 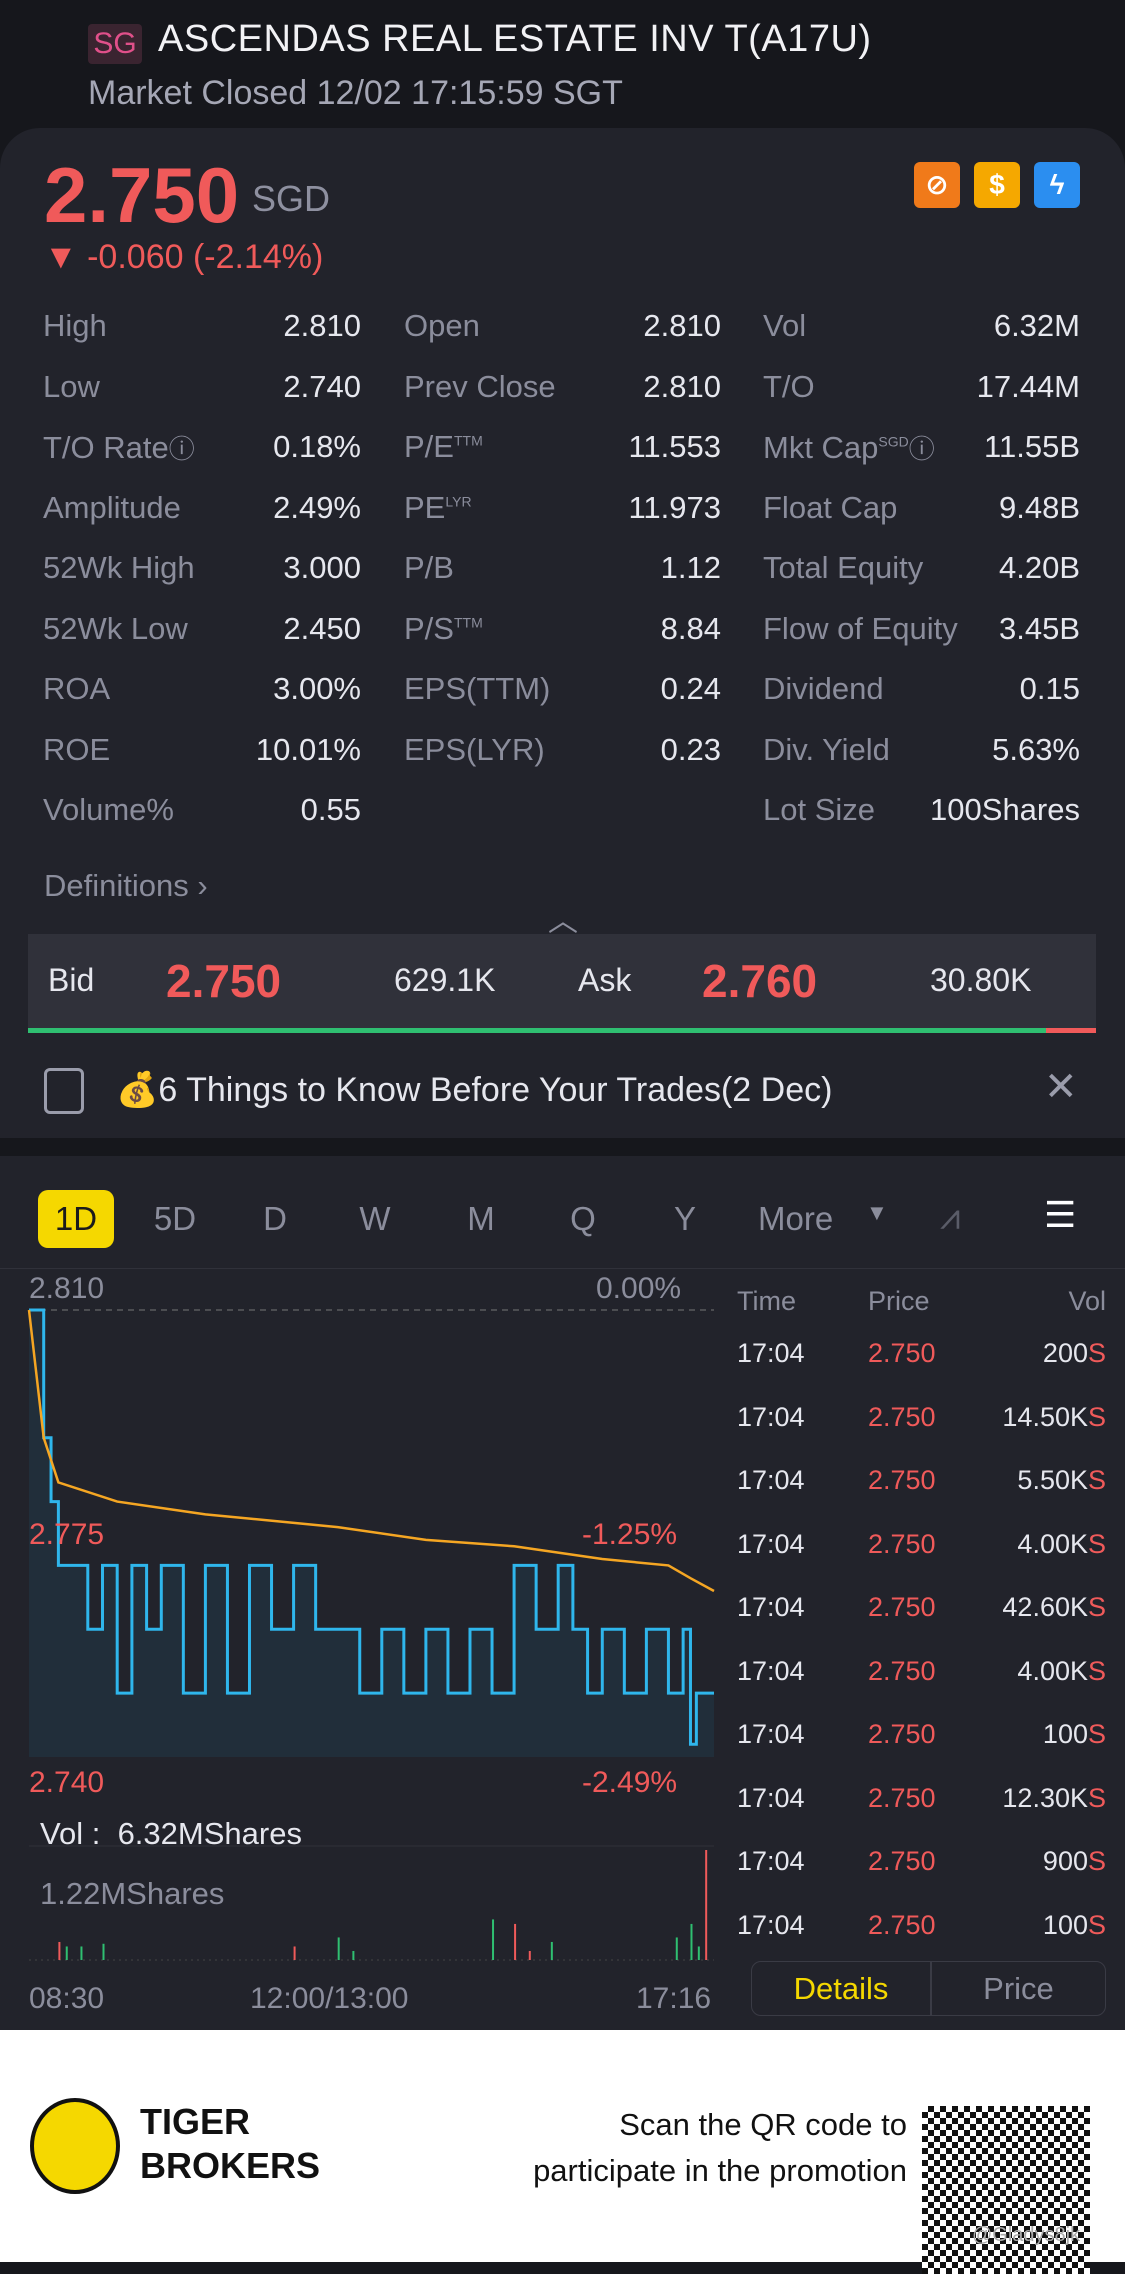 What do you see at coordinates (1057, 185) in the screenshot?
I see `lightning-level1-icon: ϟ` at bounding box center [1057, 185].